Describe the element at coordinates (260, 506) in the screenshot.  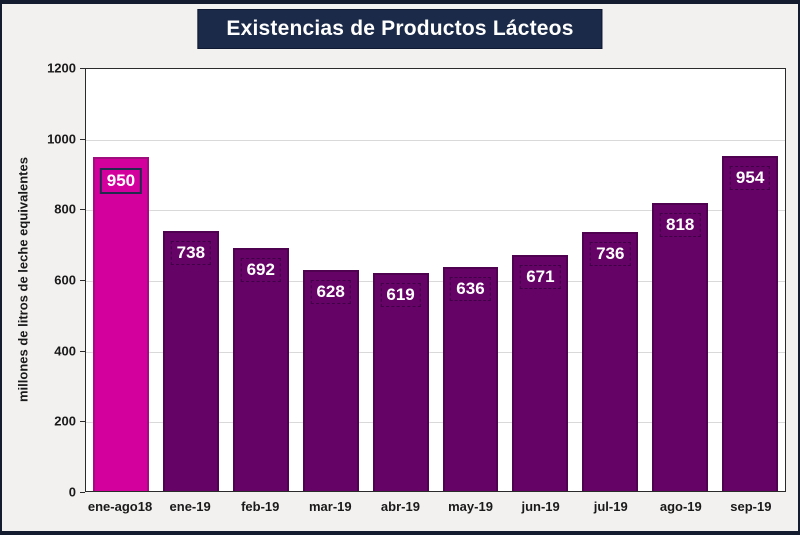
I see `x-tick-label: feb-19` at that location.